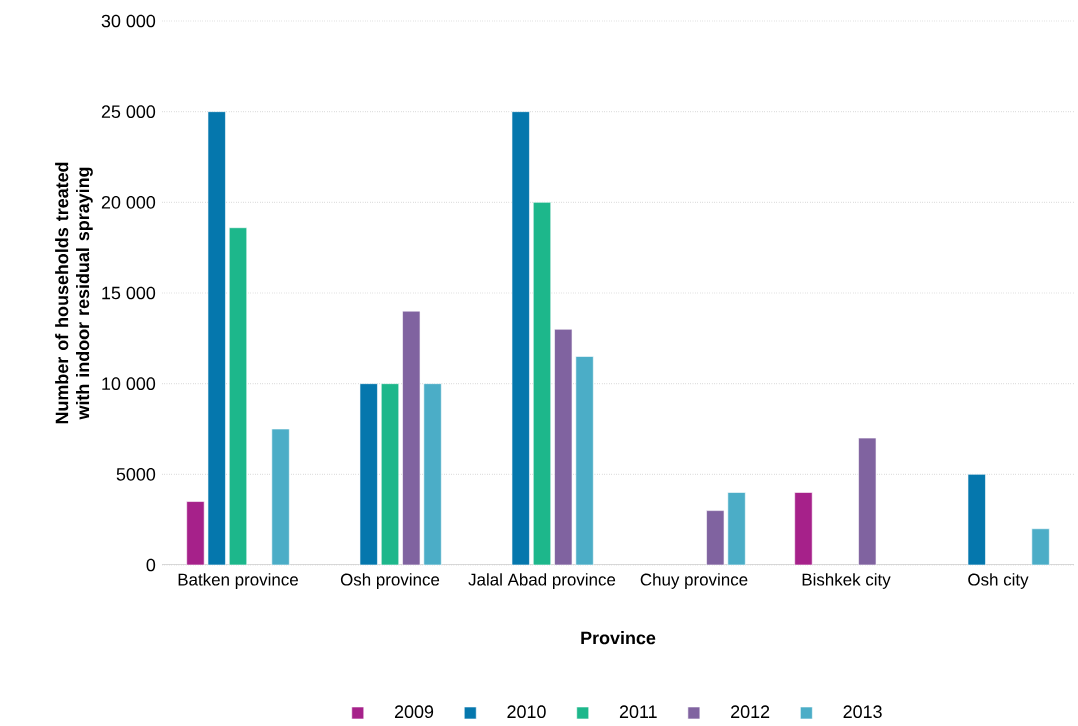 The height and width of the screenshot is (726, 1078). I want to click on y-tick-label: 20 000, so click(128, 202).